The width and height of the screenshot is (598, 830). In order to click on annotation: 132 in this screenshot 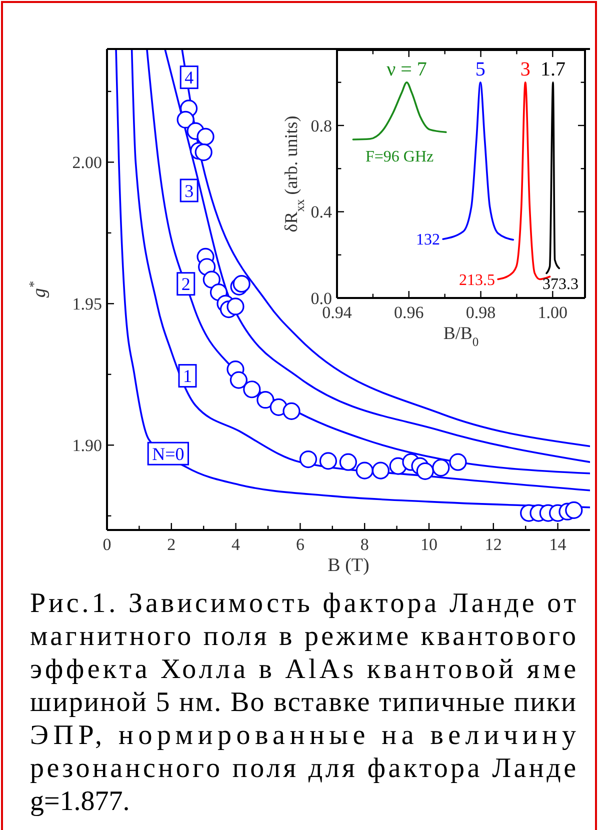, I will do `click(428, 240)`.